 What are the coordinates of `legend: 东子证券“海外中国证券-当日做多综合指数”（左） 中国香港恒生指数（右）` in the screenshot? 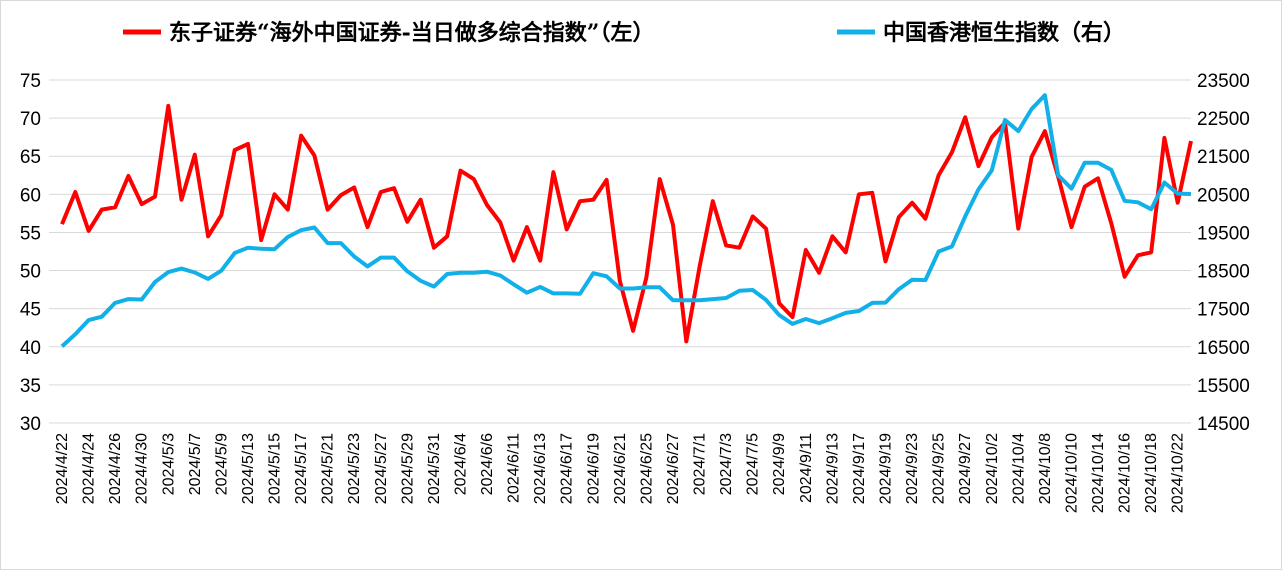 It's located at (624, 33).